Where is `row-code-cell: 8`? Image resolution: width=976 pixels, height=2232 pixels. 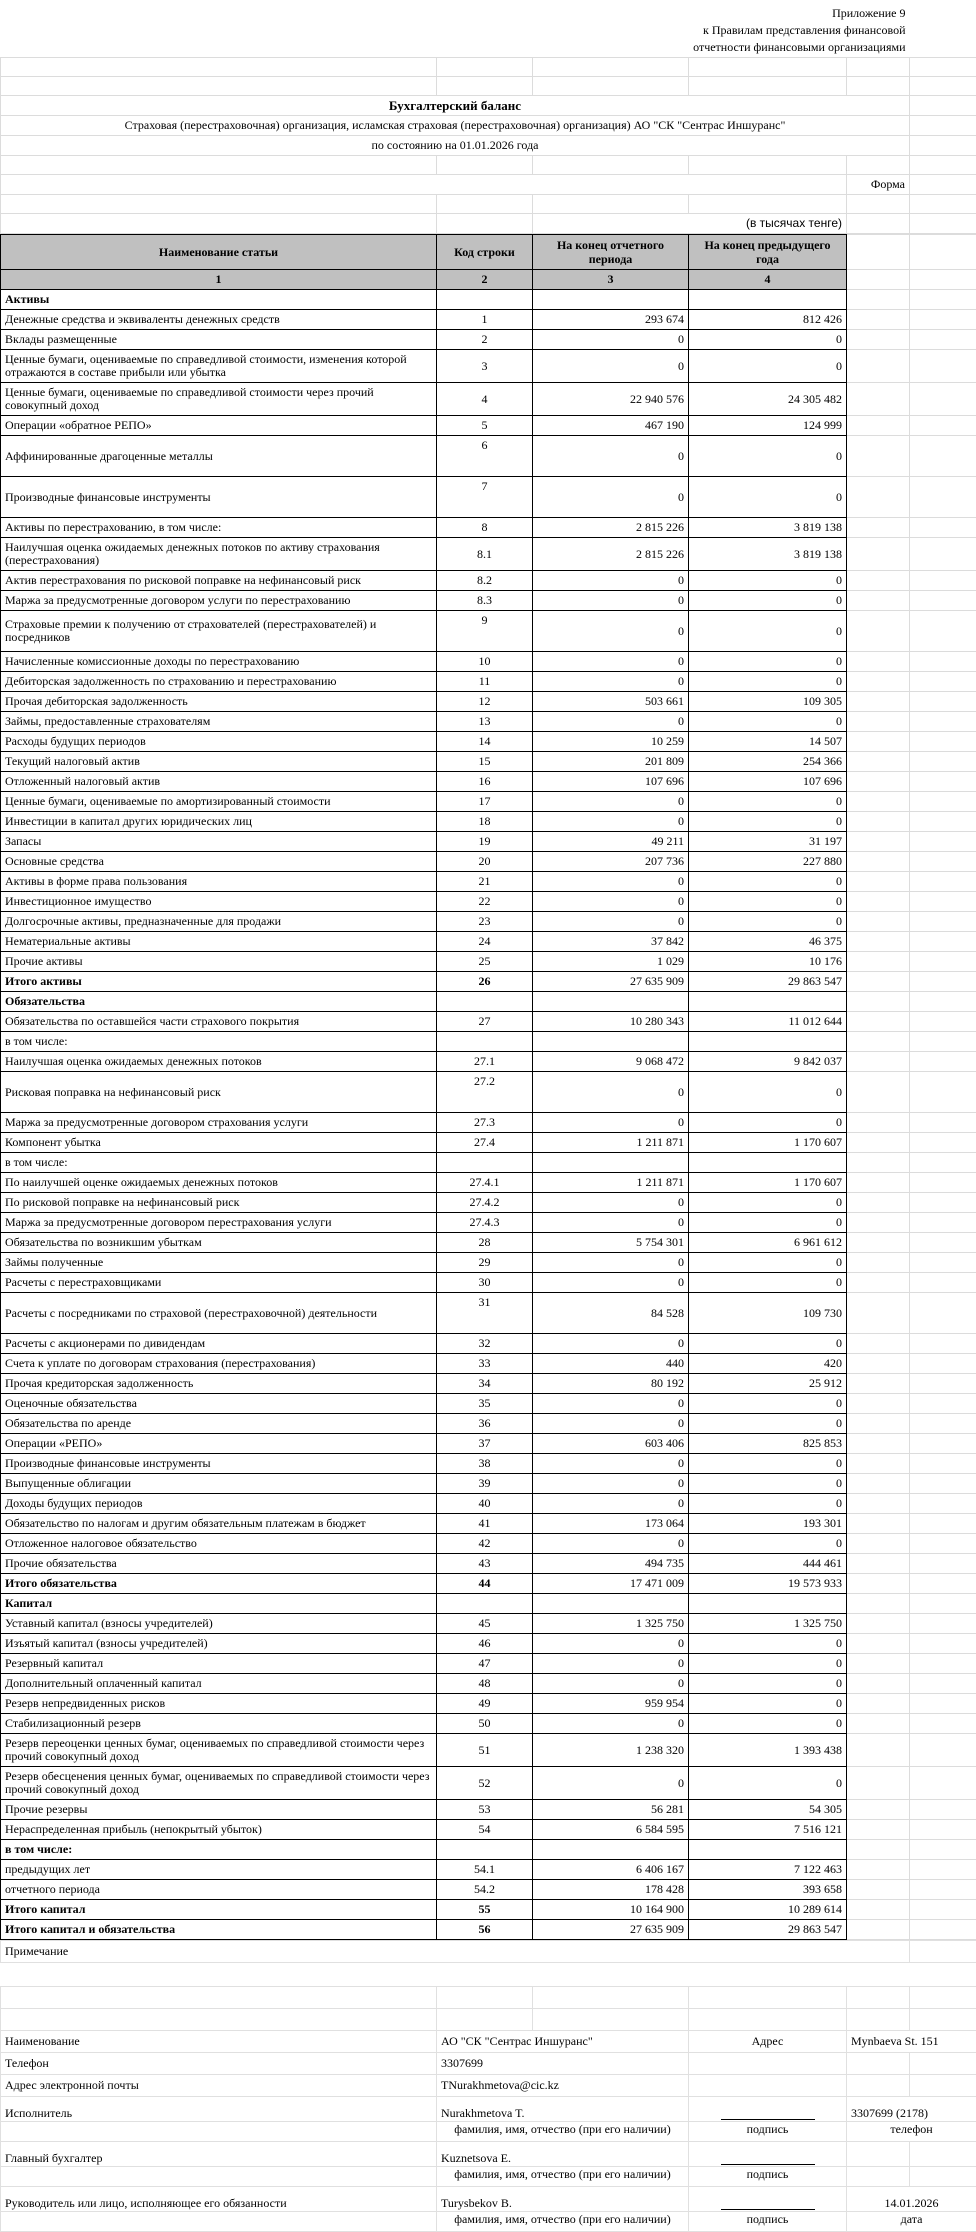 row-code-cell: 8 is located at coordinates (485, 528).